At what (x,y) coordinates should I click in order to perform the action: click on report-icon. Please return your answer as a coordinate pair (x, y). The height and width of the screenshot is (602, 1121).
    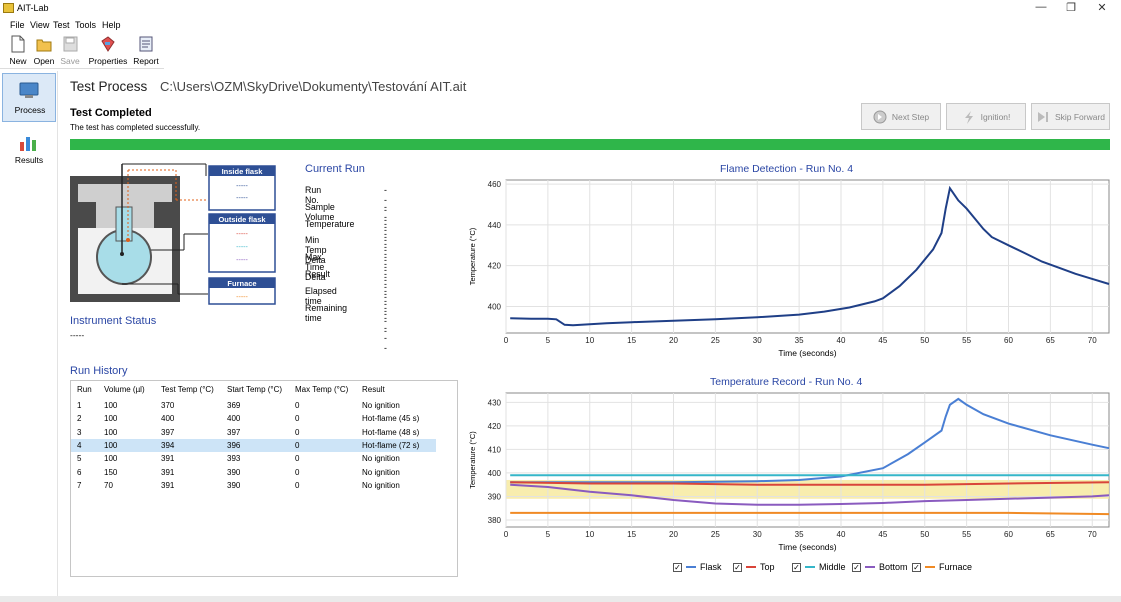
    Looking at the image, I should click on (146, 44).